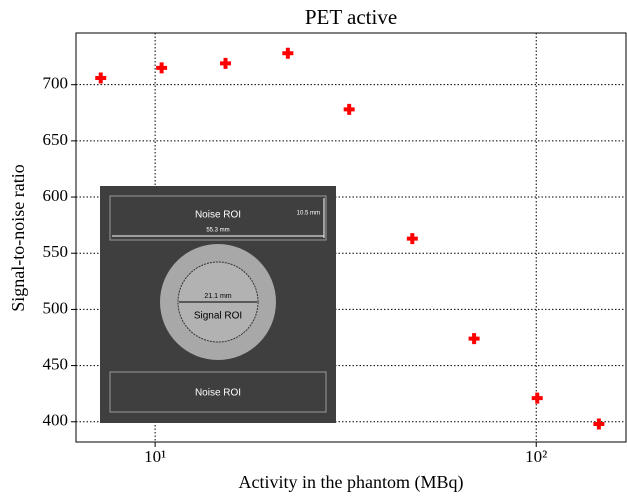  I want to click on inset-label: 10.5 mm, so click(308, 214).